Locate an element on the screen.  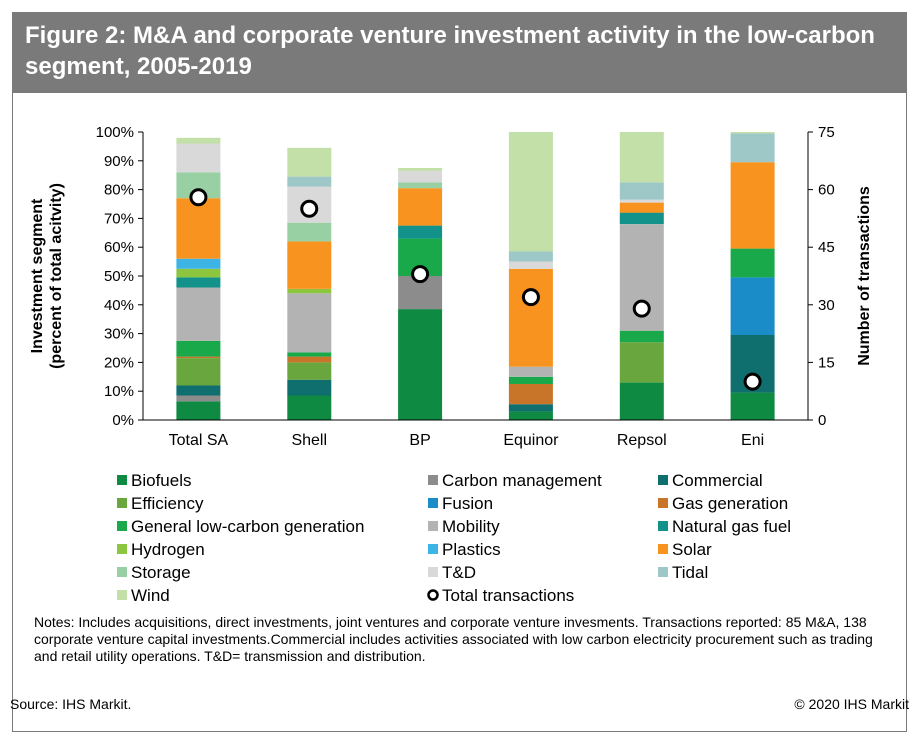
bar-segment-repsol-natural-gas-fuel is located at coordinates (641, 218).